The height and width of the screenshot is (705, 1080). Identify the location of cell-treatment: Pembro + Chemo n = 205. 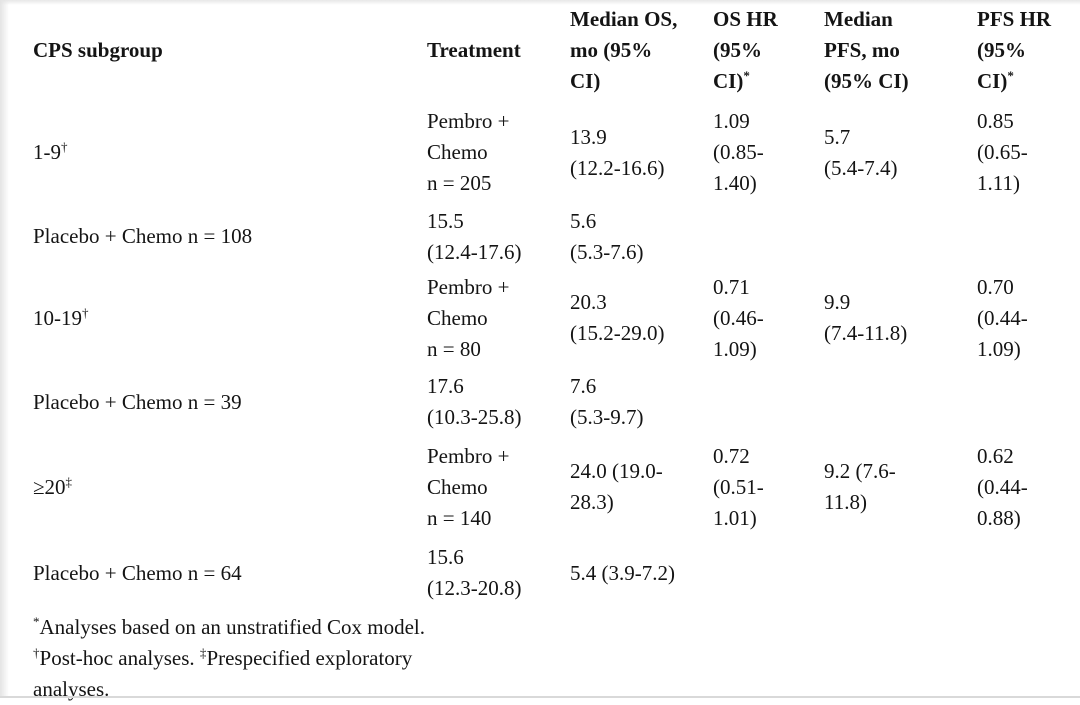
(498, 152).